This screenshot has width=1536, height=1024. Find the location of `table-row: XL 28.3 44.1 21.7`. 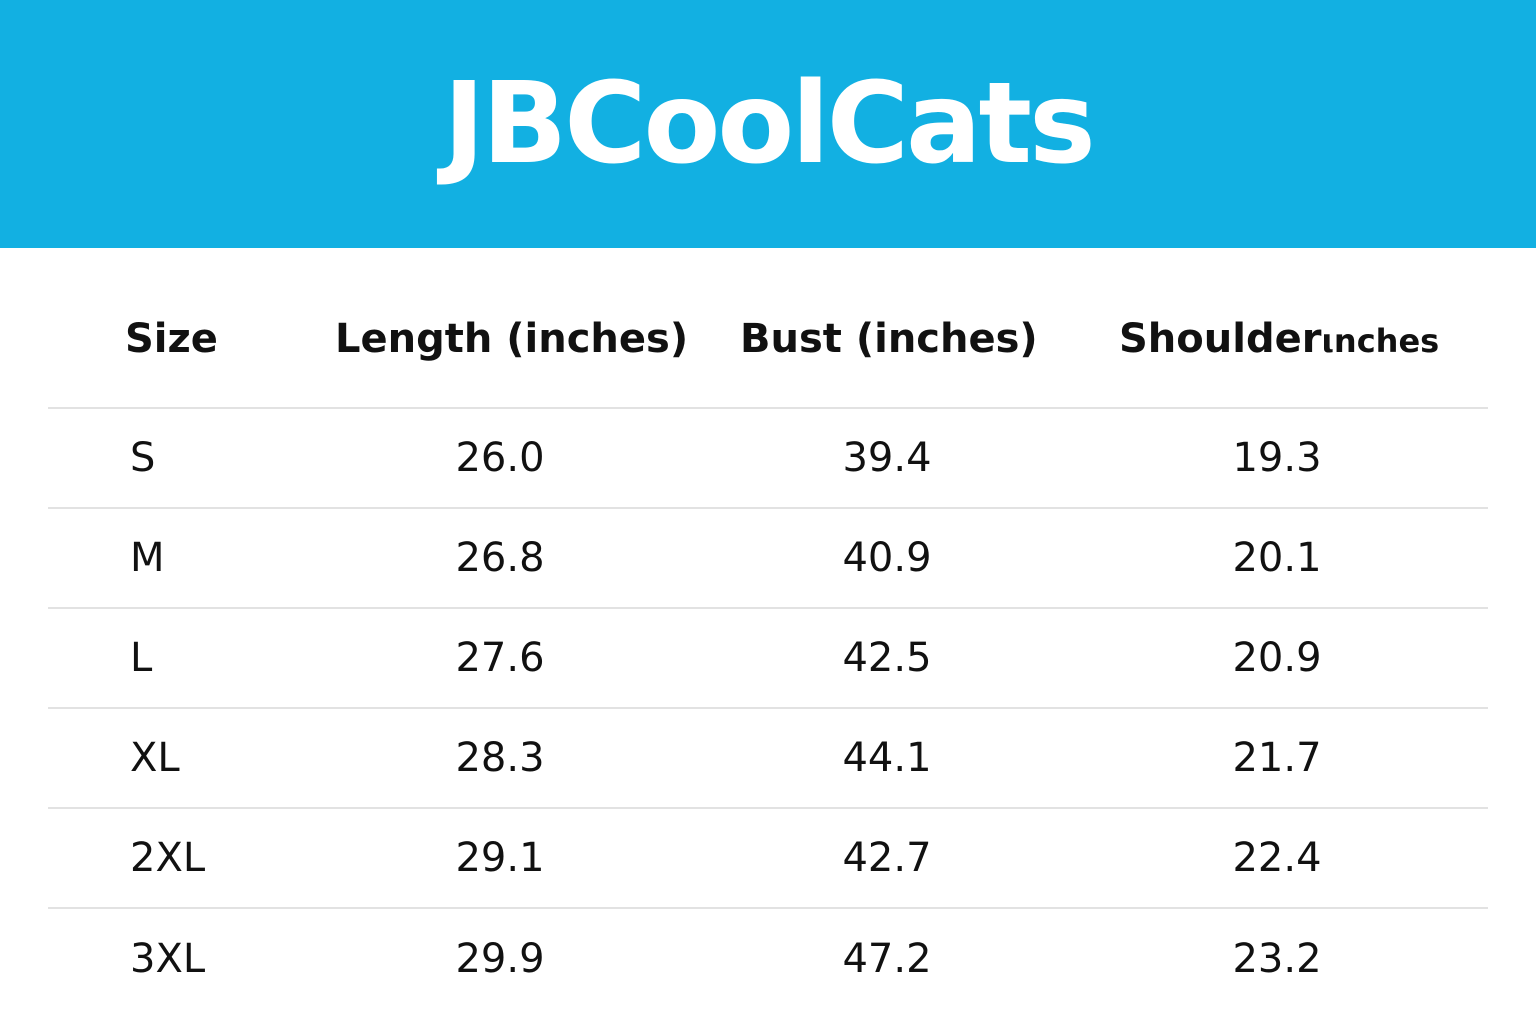

table-row: XL 28.3 44.1 21.7 is located at coordinates (768, 758).